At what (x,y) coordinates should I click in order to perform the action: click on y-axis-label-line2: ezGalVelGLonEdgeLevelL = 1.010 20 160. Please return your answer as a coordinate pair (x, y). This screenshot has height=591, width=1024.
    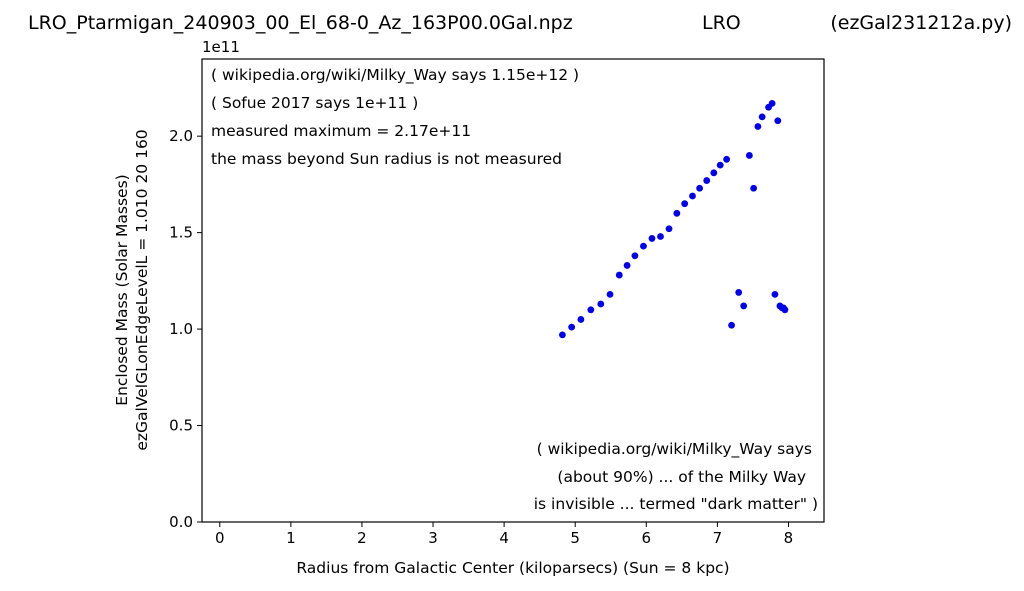
    Looking at the image, I should click on (142, 289).